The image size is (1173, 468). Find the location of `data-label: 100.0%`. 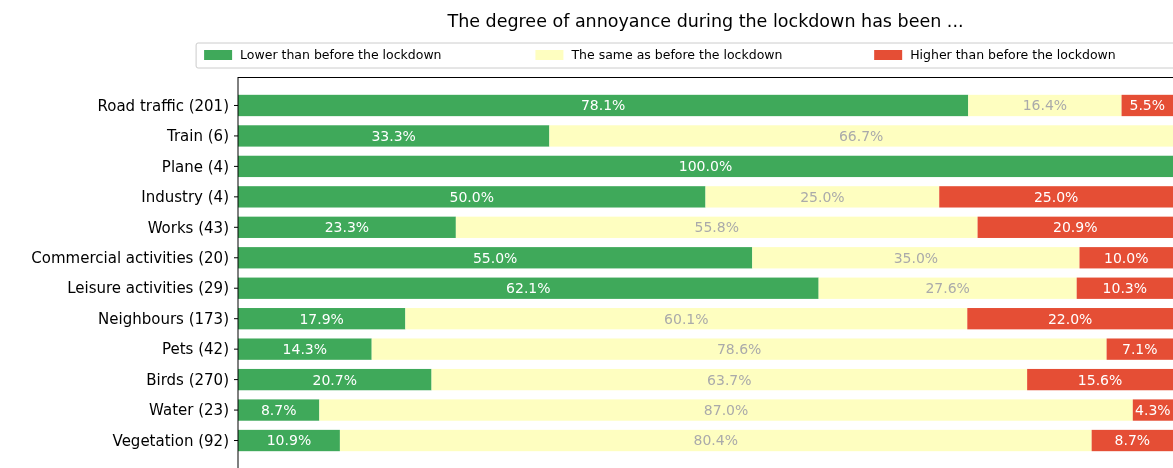

data-label: 100.0% is located at coordinates (705, 166).